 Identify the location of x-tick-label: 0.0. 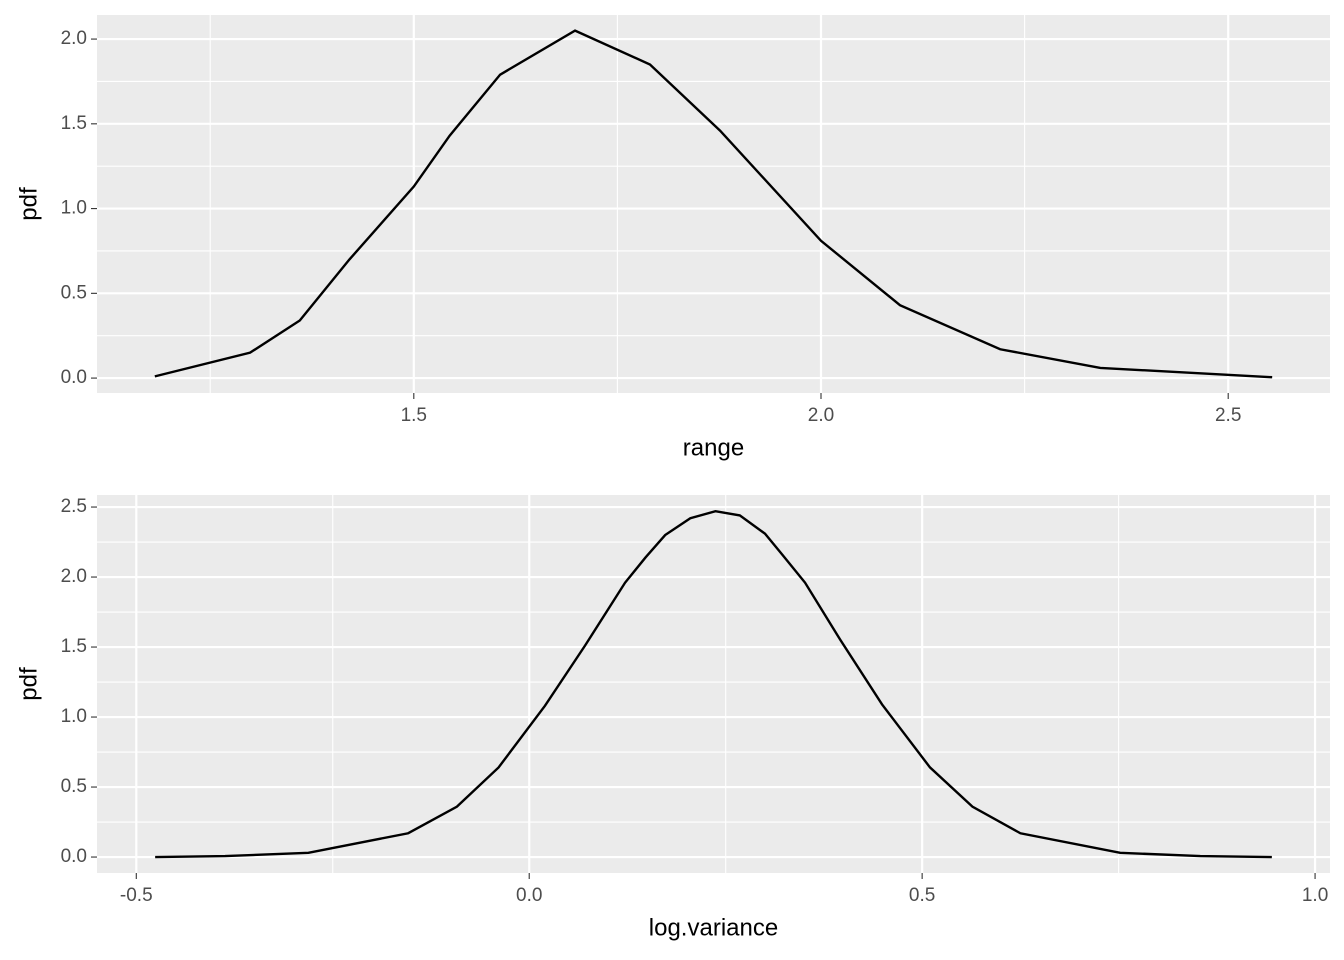
(529, 895).